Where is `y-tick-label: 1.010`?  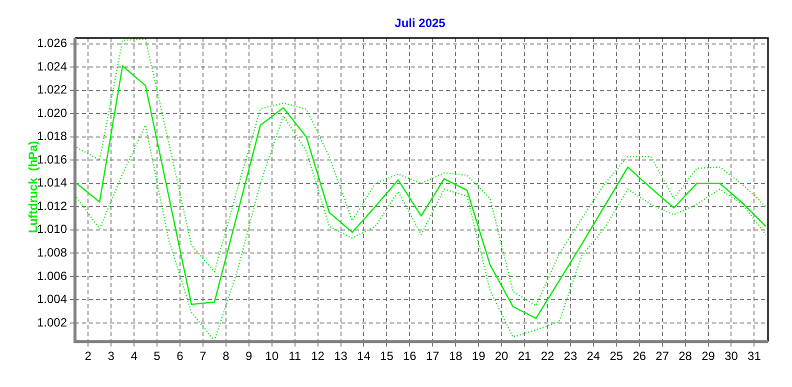
y-tick-label: 1.010 is located at coordinates (52, 229).